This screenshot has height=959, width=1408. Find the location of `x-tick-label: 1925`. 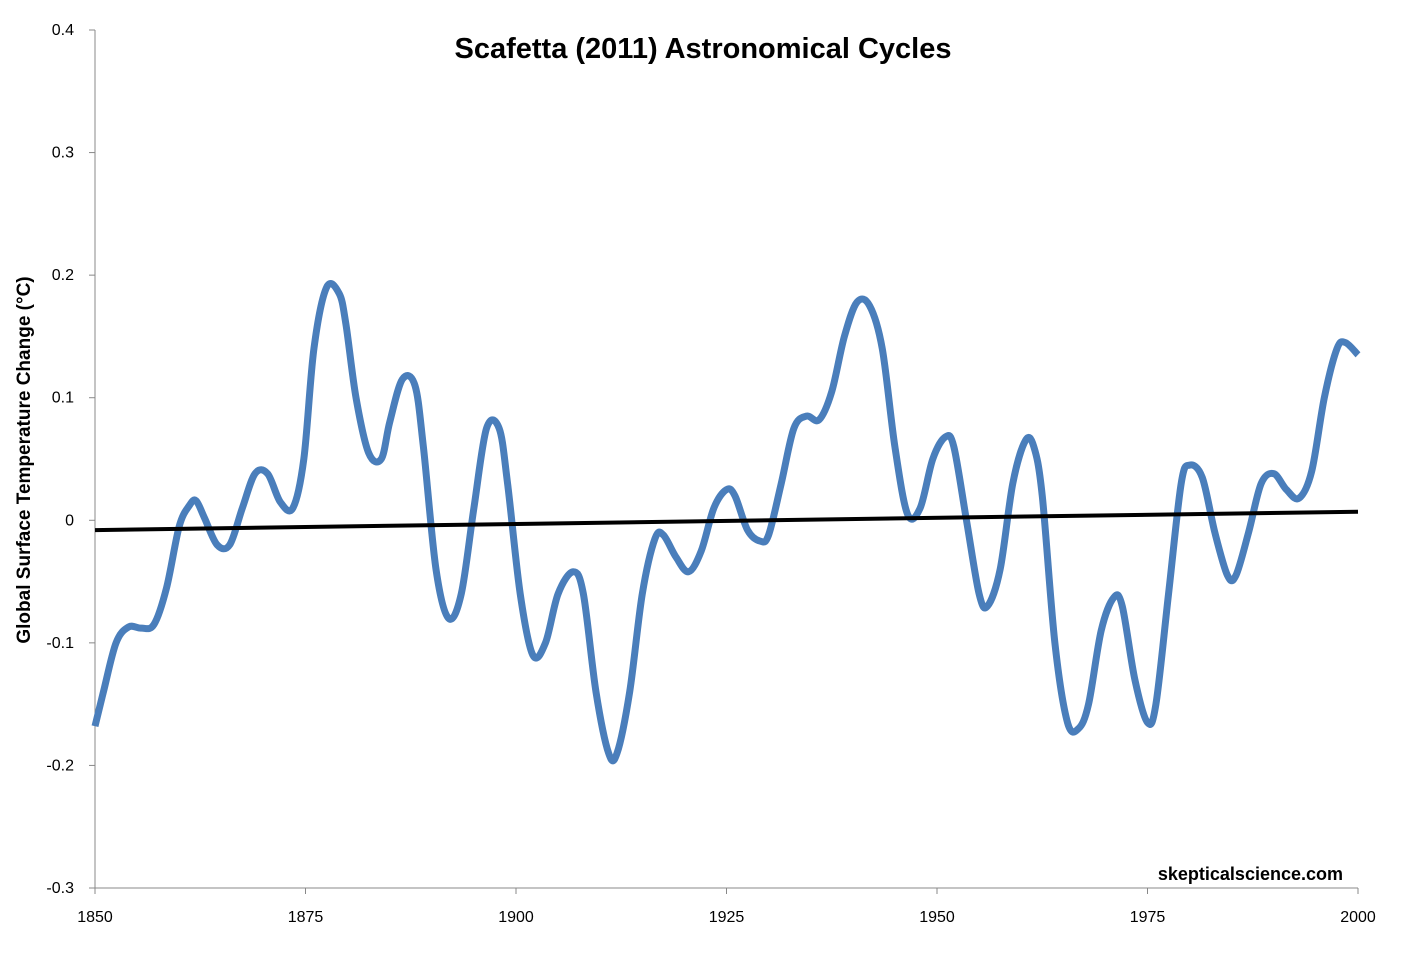

x-tick-label: 1925 is located at coordinates (727, 917).